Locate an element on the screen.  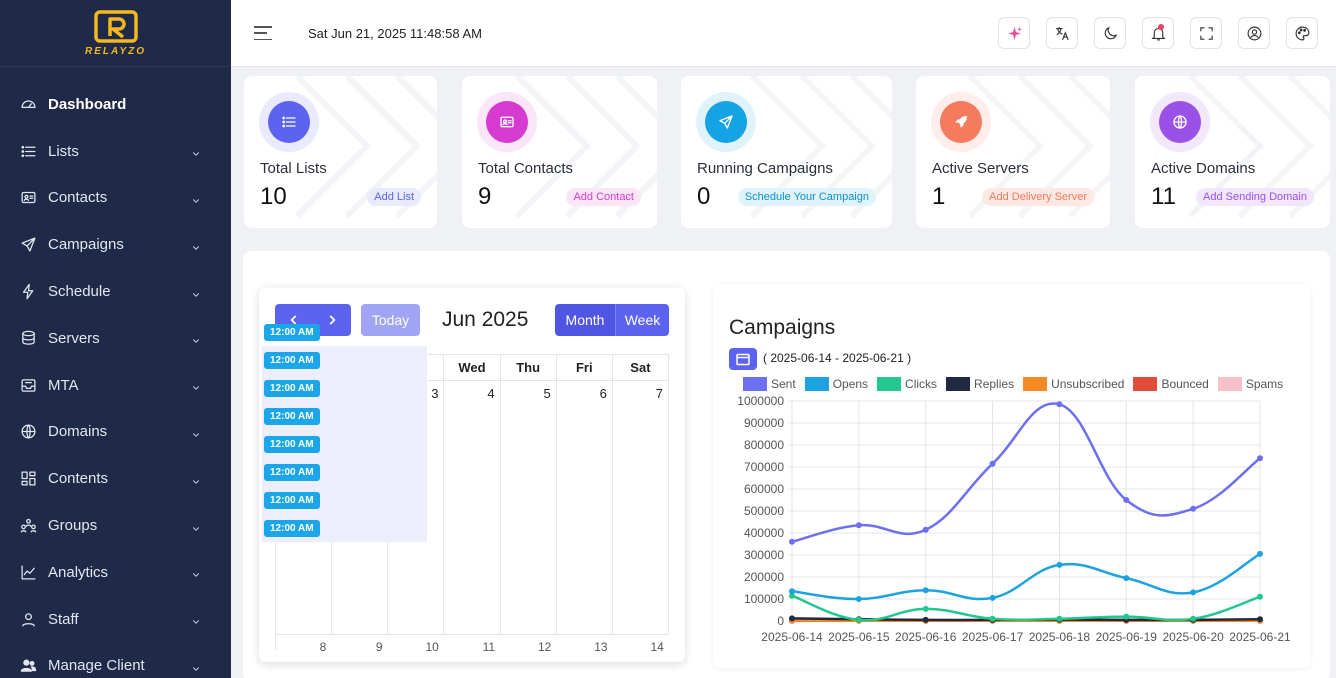
sidebar-item-label: Servers is located at coordinates (74, 338).